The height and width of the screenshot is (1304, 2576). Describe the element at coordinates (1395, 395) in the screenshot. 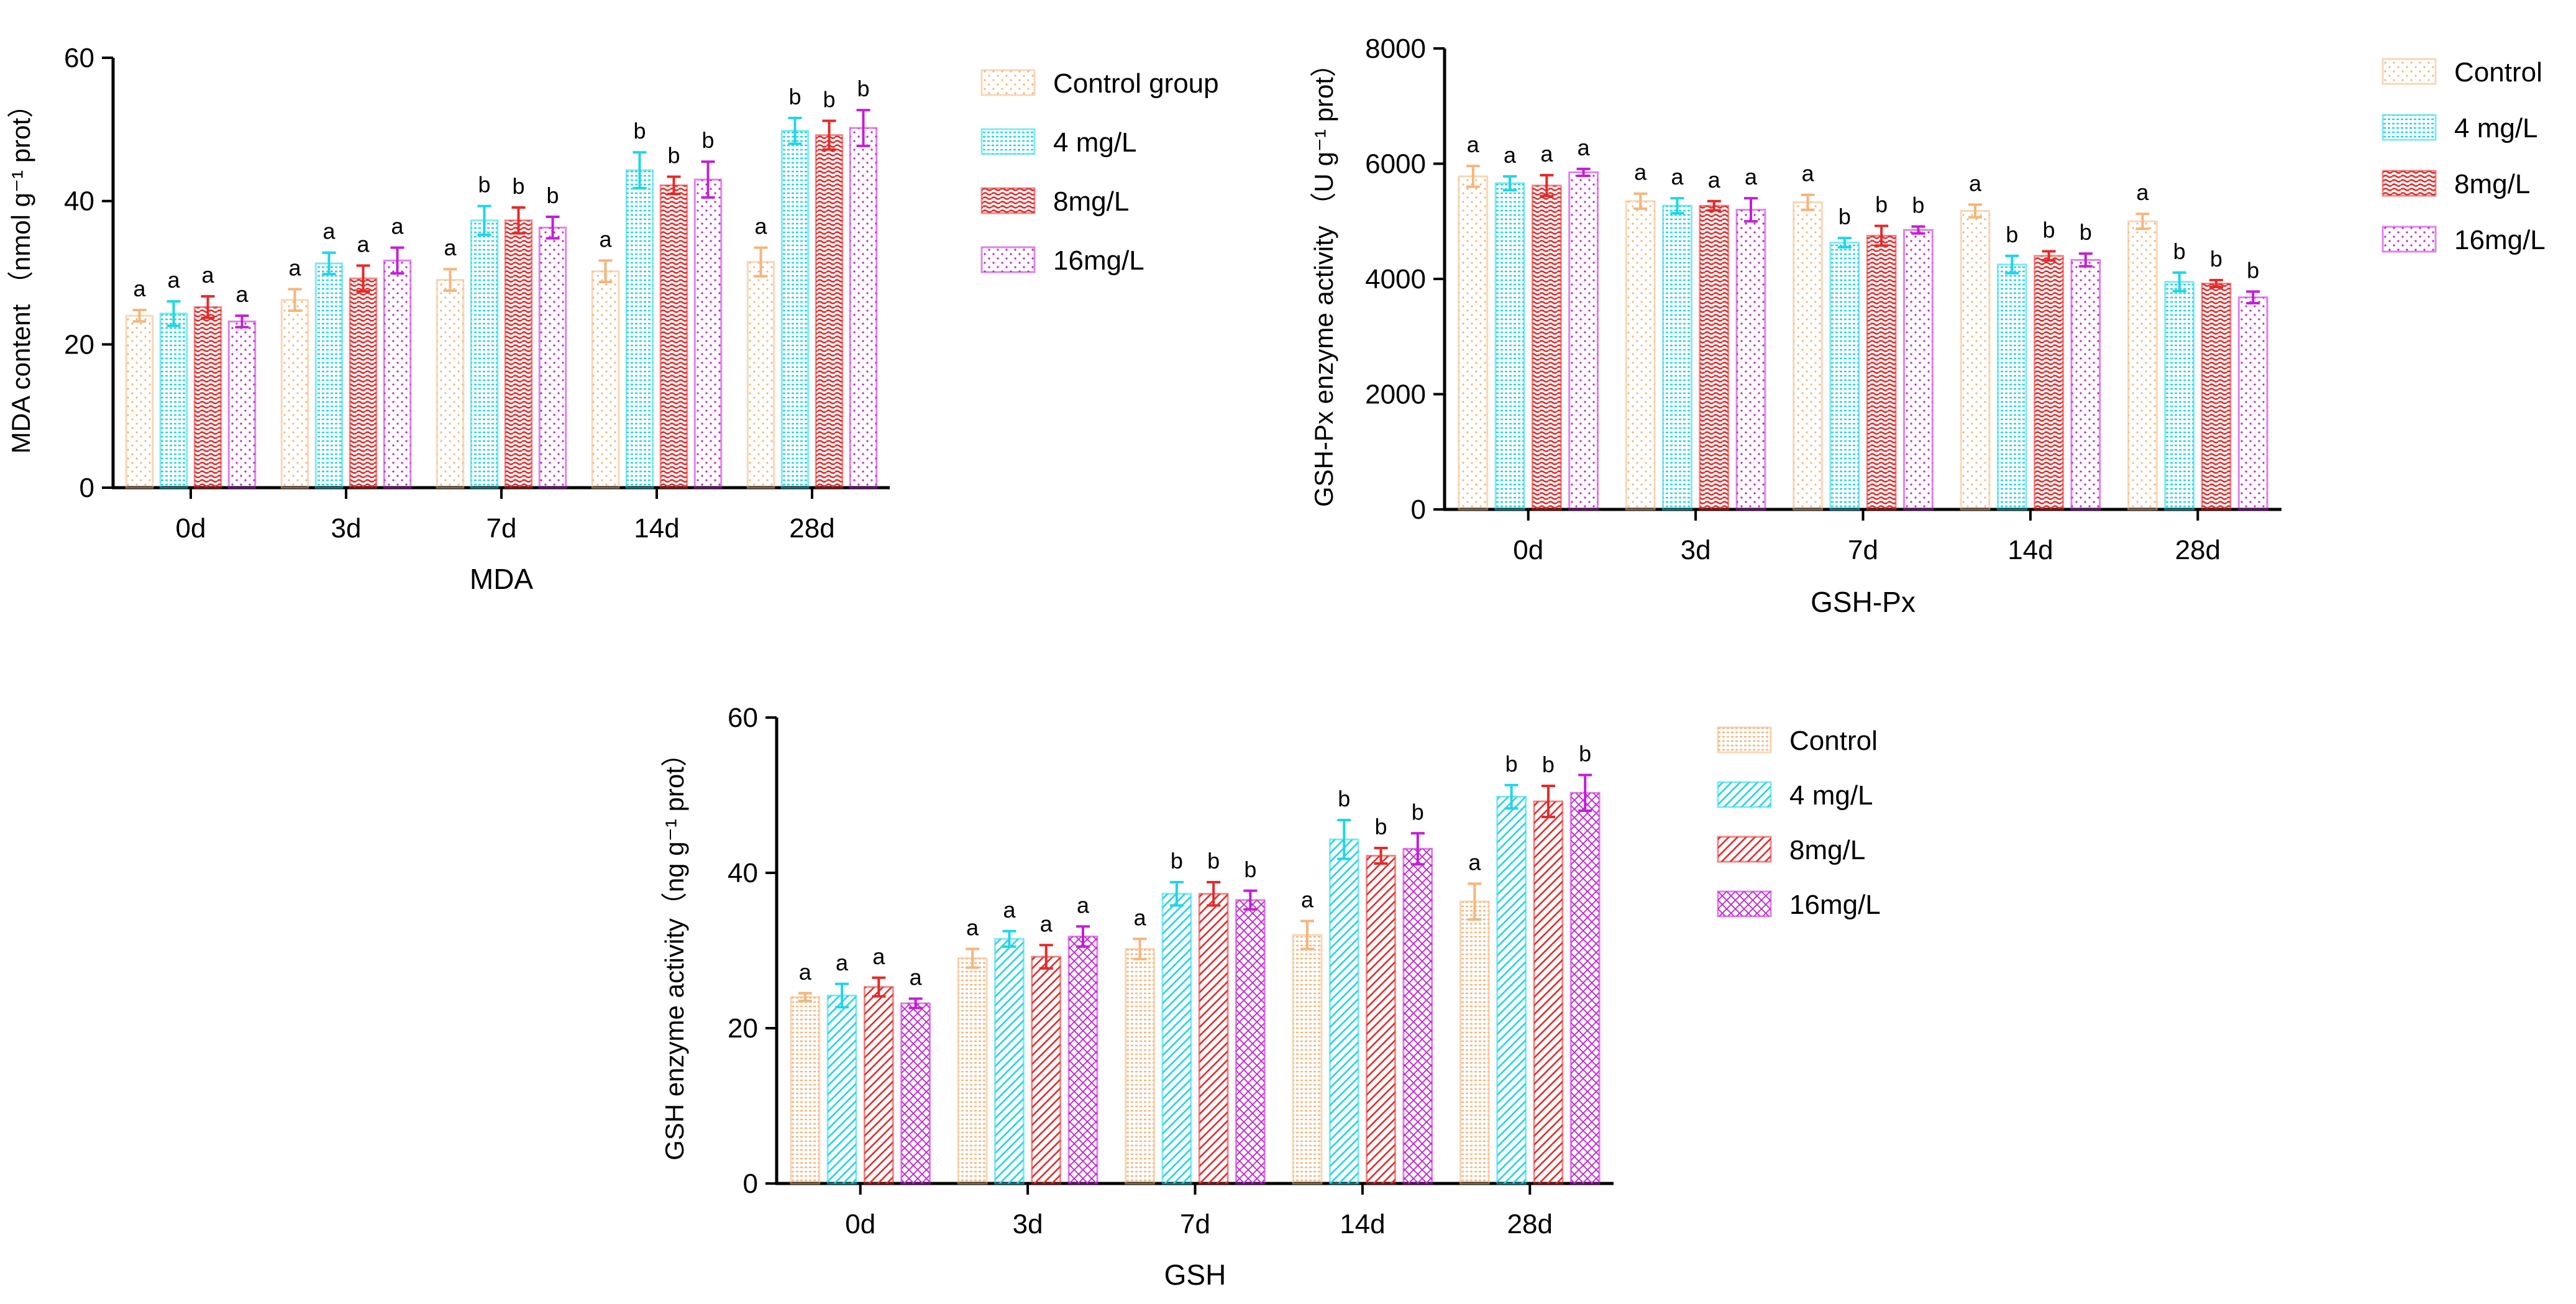

I see `y-tick-label: 2000` at that location.